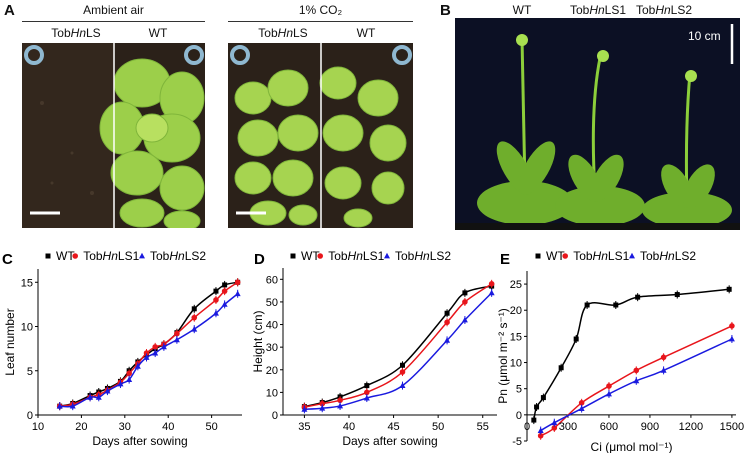  I want to click on y-axis-label: Pn (μmol m⁻² s⁻¹), so click(503, 356).